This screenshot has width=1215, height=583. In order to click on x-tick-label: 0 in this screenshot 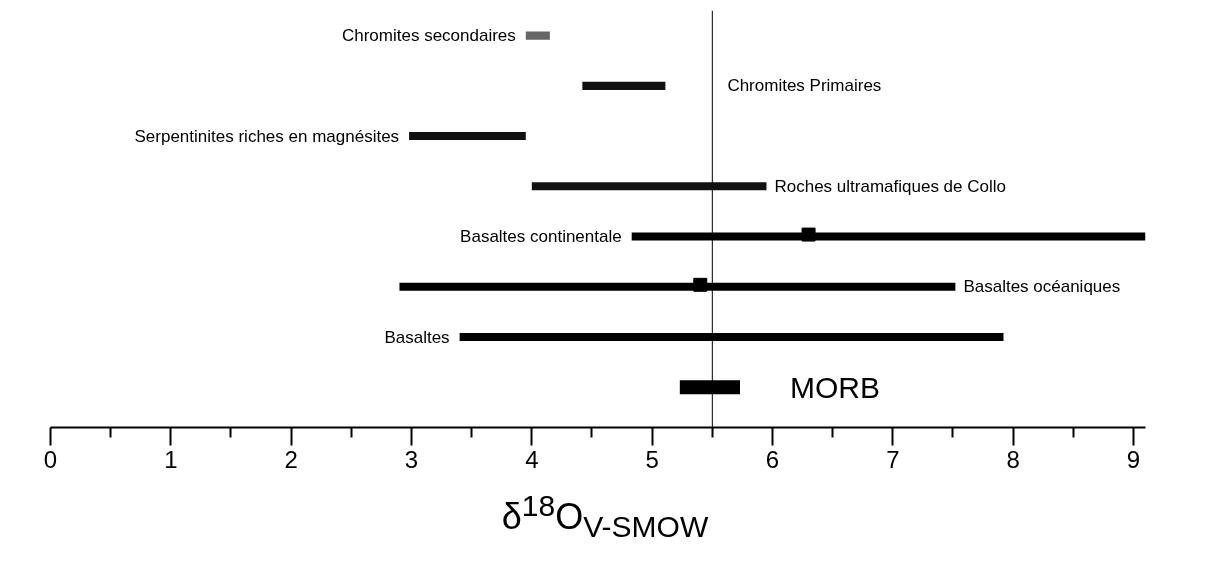, I will do `click(50, 459)`.